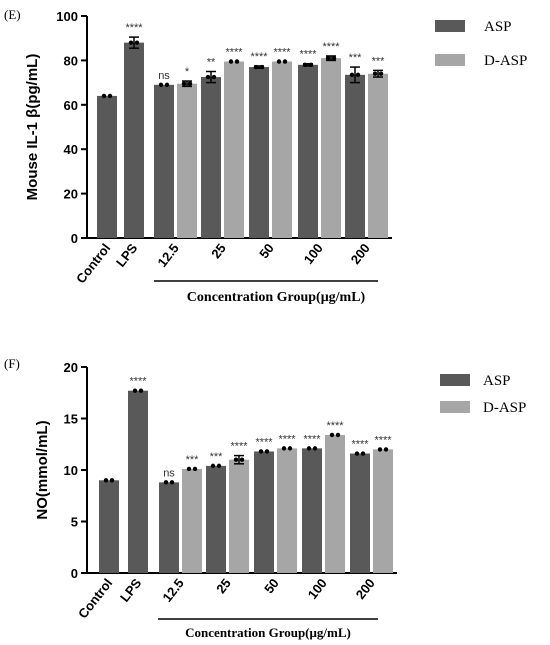 The width and height of the screenshot is (550, 645). Describe the element at coordinates (12, 363) in the screenshot. I see `panel-label: (F)` at that location.